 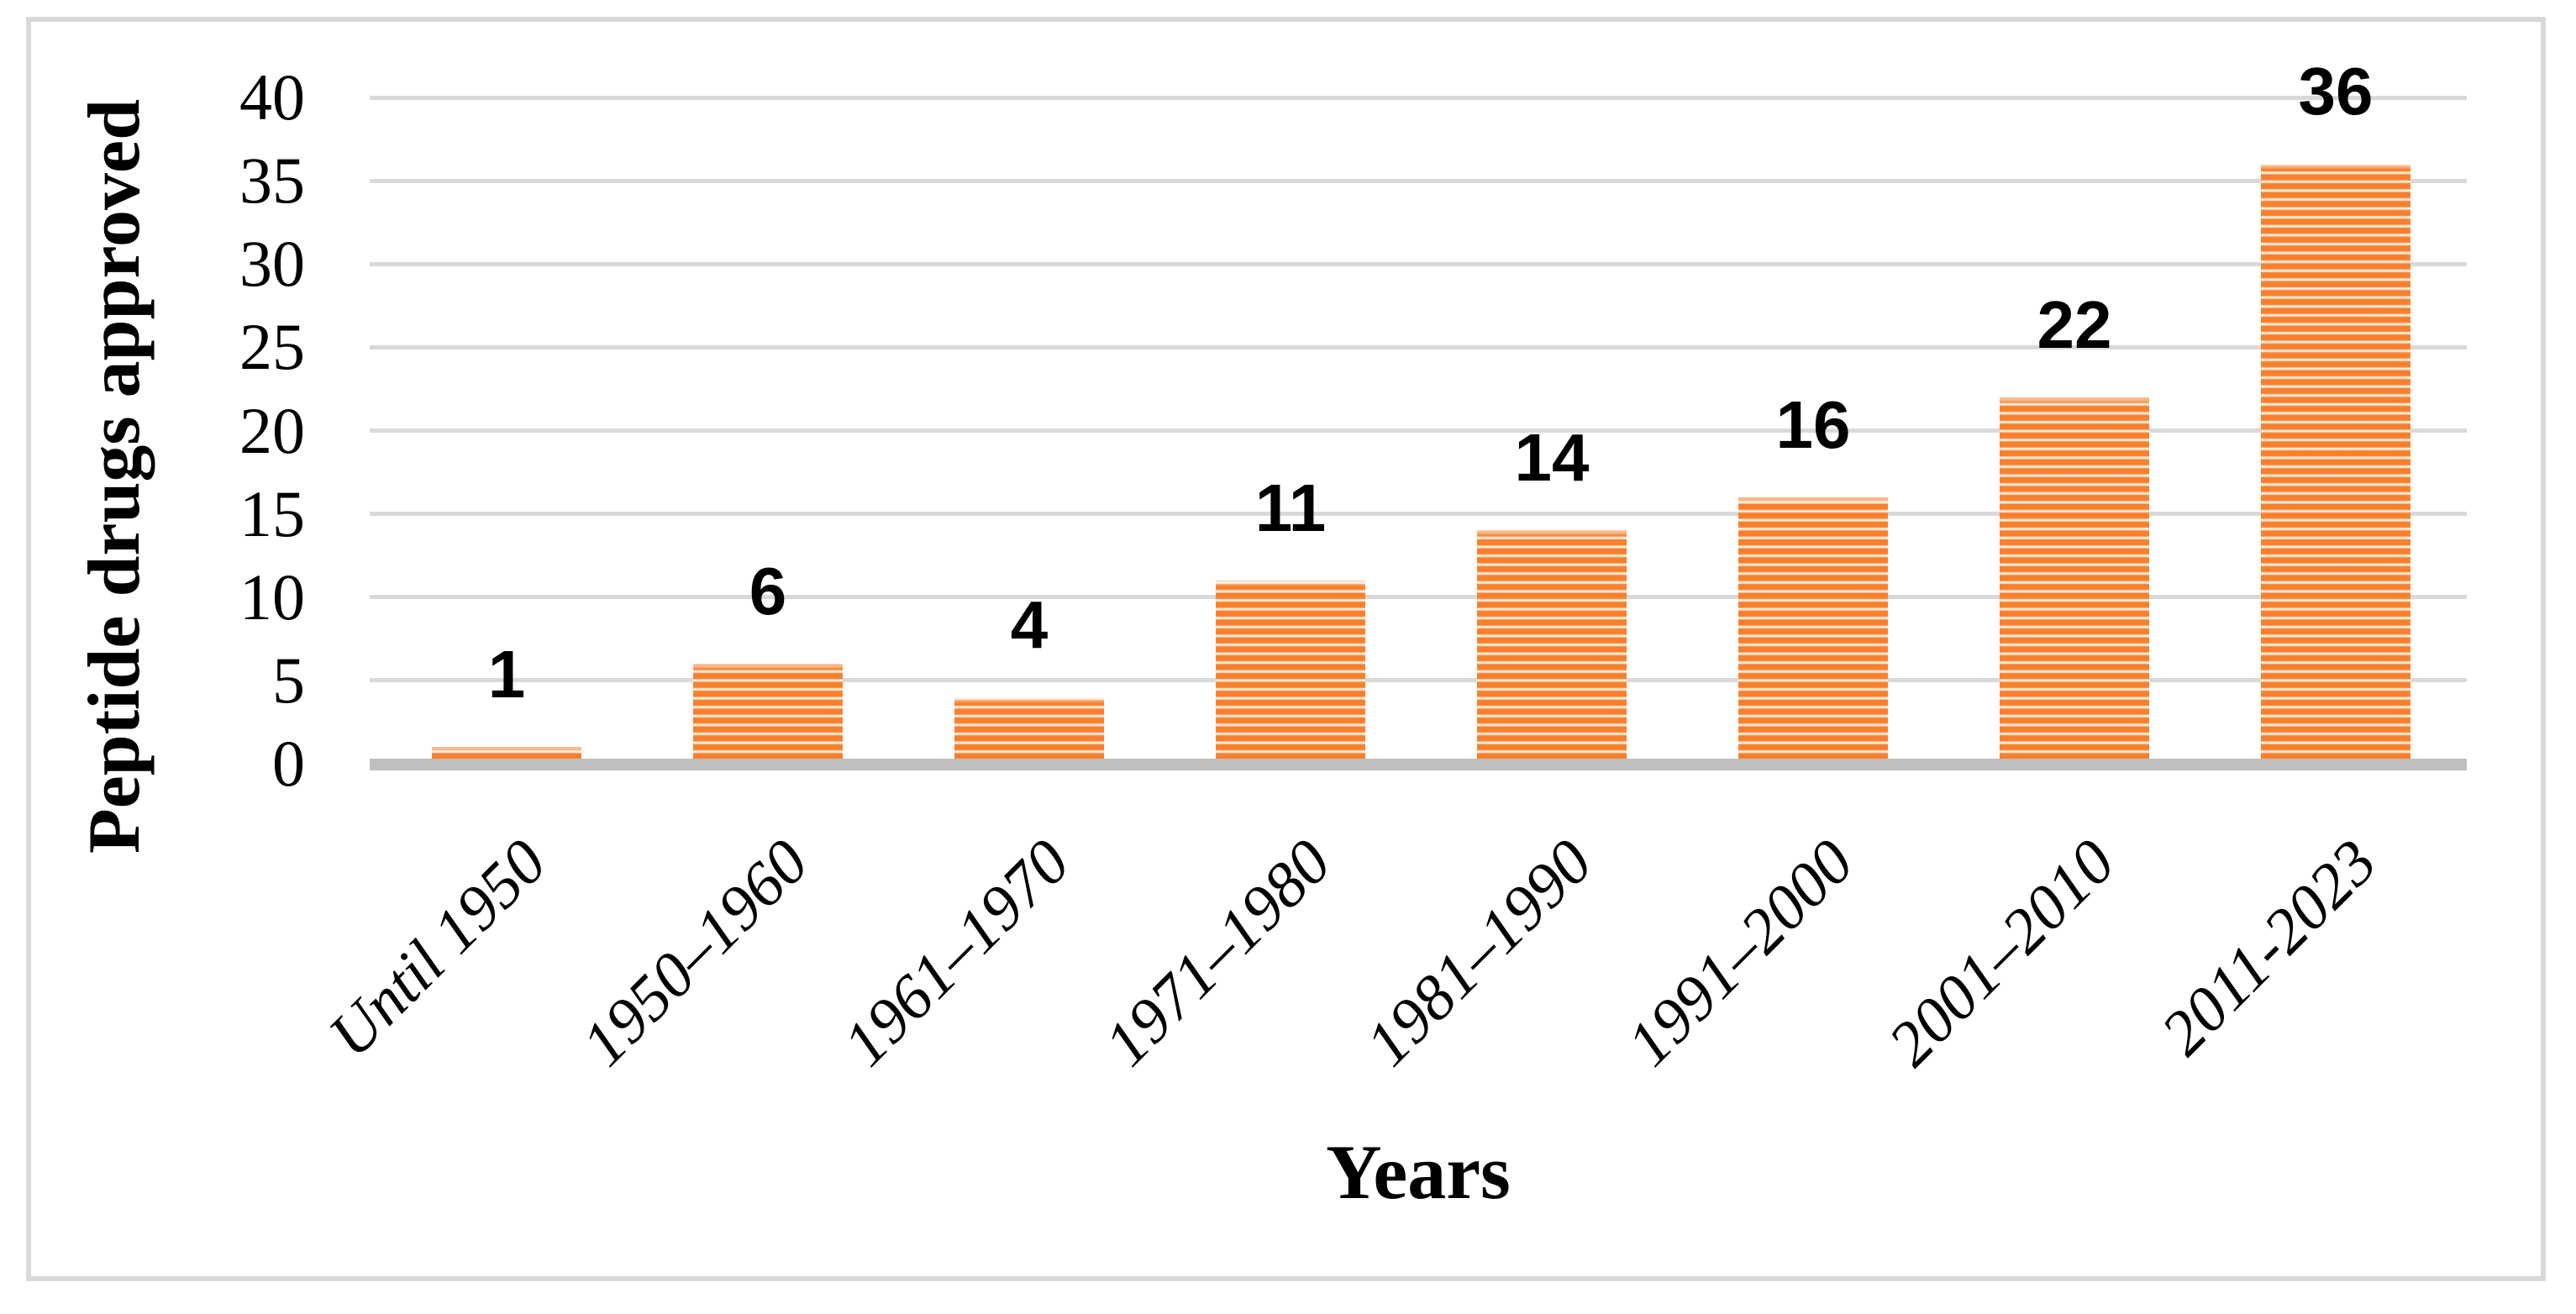 I want to click on bar-value-label-2011-2023: 36, so click(x=2336, y=91).